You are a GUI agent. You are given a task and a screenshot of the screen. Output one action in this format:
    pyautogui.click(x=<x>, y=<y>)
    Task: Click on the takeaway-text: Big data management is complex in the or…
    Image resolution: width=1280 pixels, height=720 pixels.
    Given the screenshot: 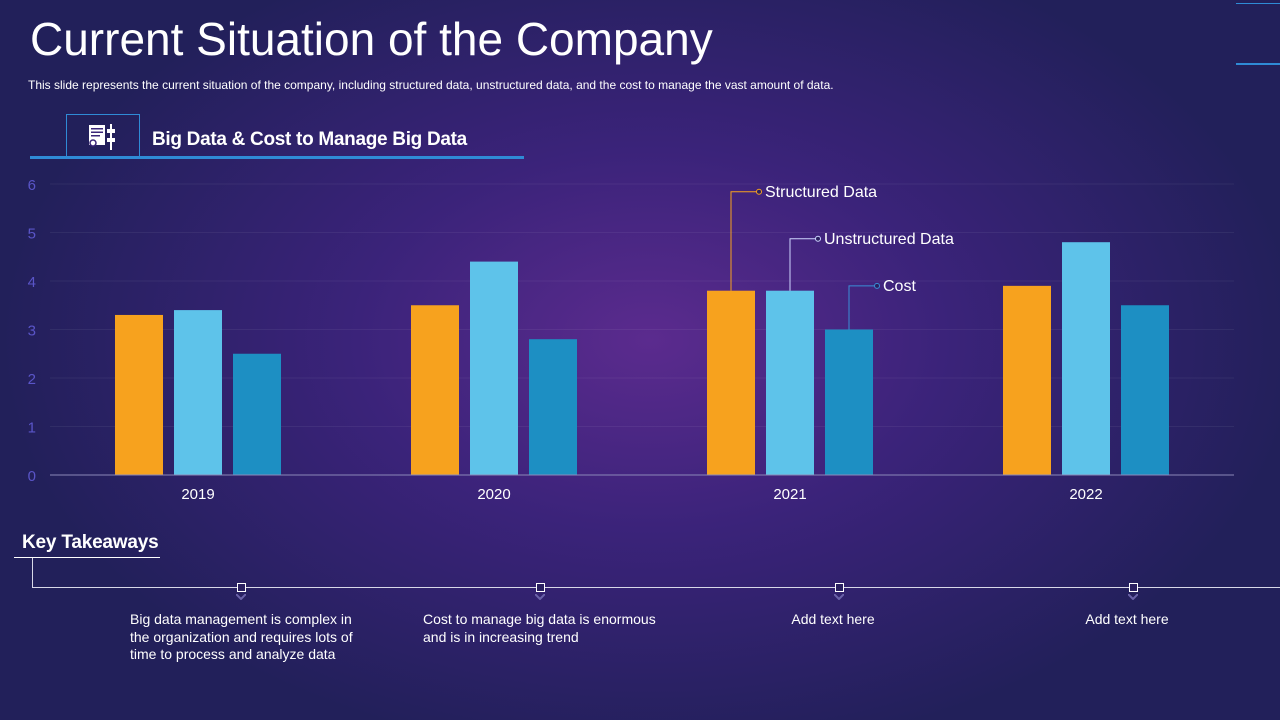 What is the action you would take?
    pyautogui.click(x=241, y=636)
    